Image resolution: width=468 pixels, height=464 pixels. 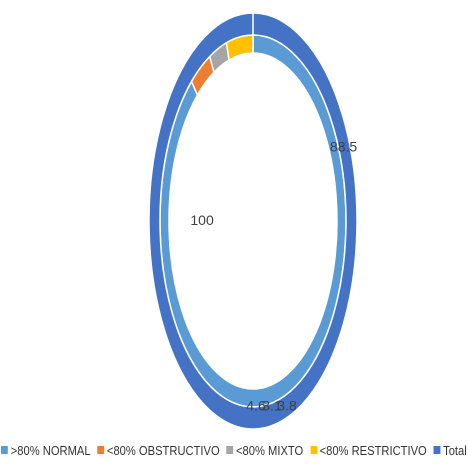 I want to click on legend-item: <80% OBSTRUCTIVO, so click(x=158, y=450).